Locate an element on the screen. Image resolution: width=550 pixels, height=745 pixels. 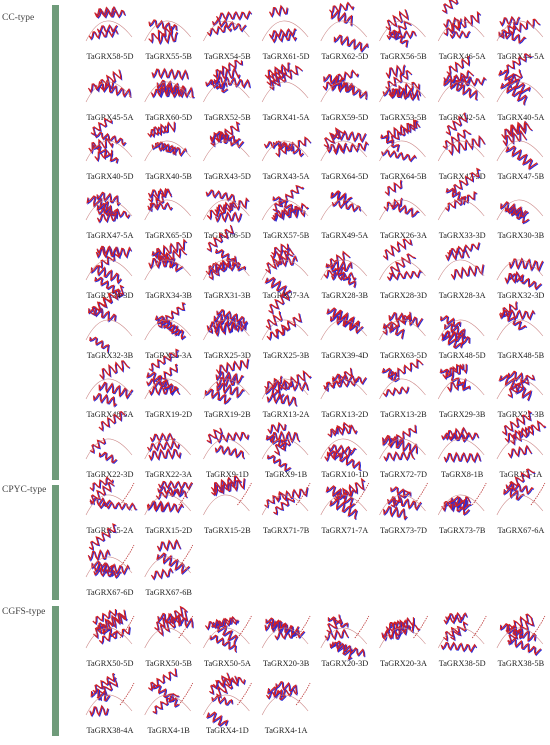
protein-label: TaGRX48-5B is located at coordinates (521, 355).